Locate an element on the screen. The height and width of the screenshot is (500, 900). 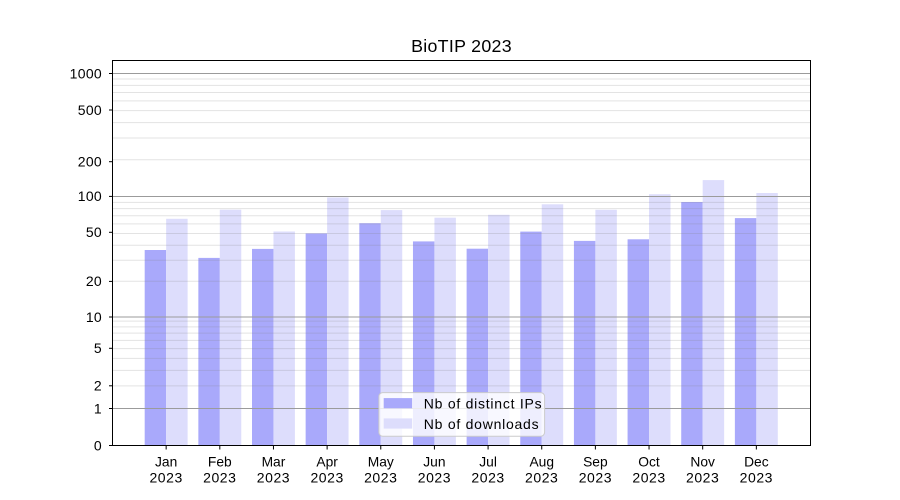
svg-text: 2 is located at coordinates (98, 386).